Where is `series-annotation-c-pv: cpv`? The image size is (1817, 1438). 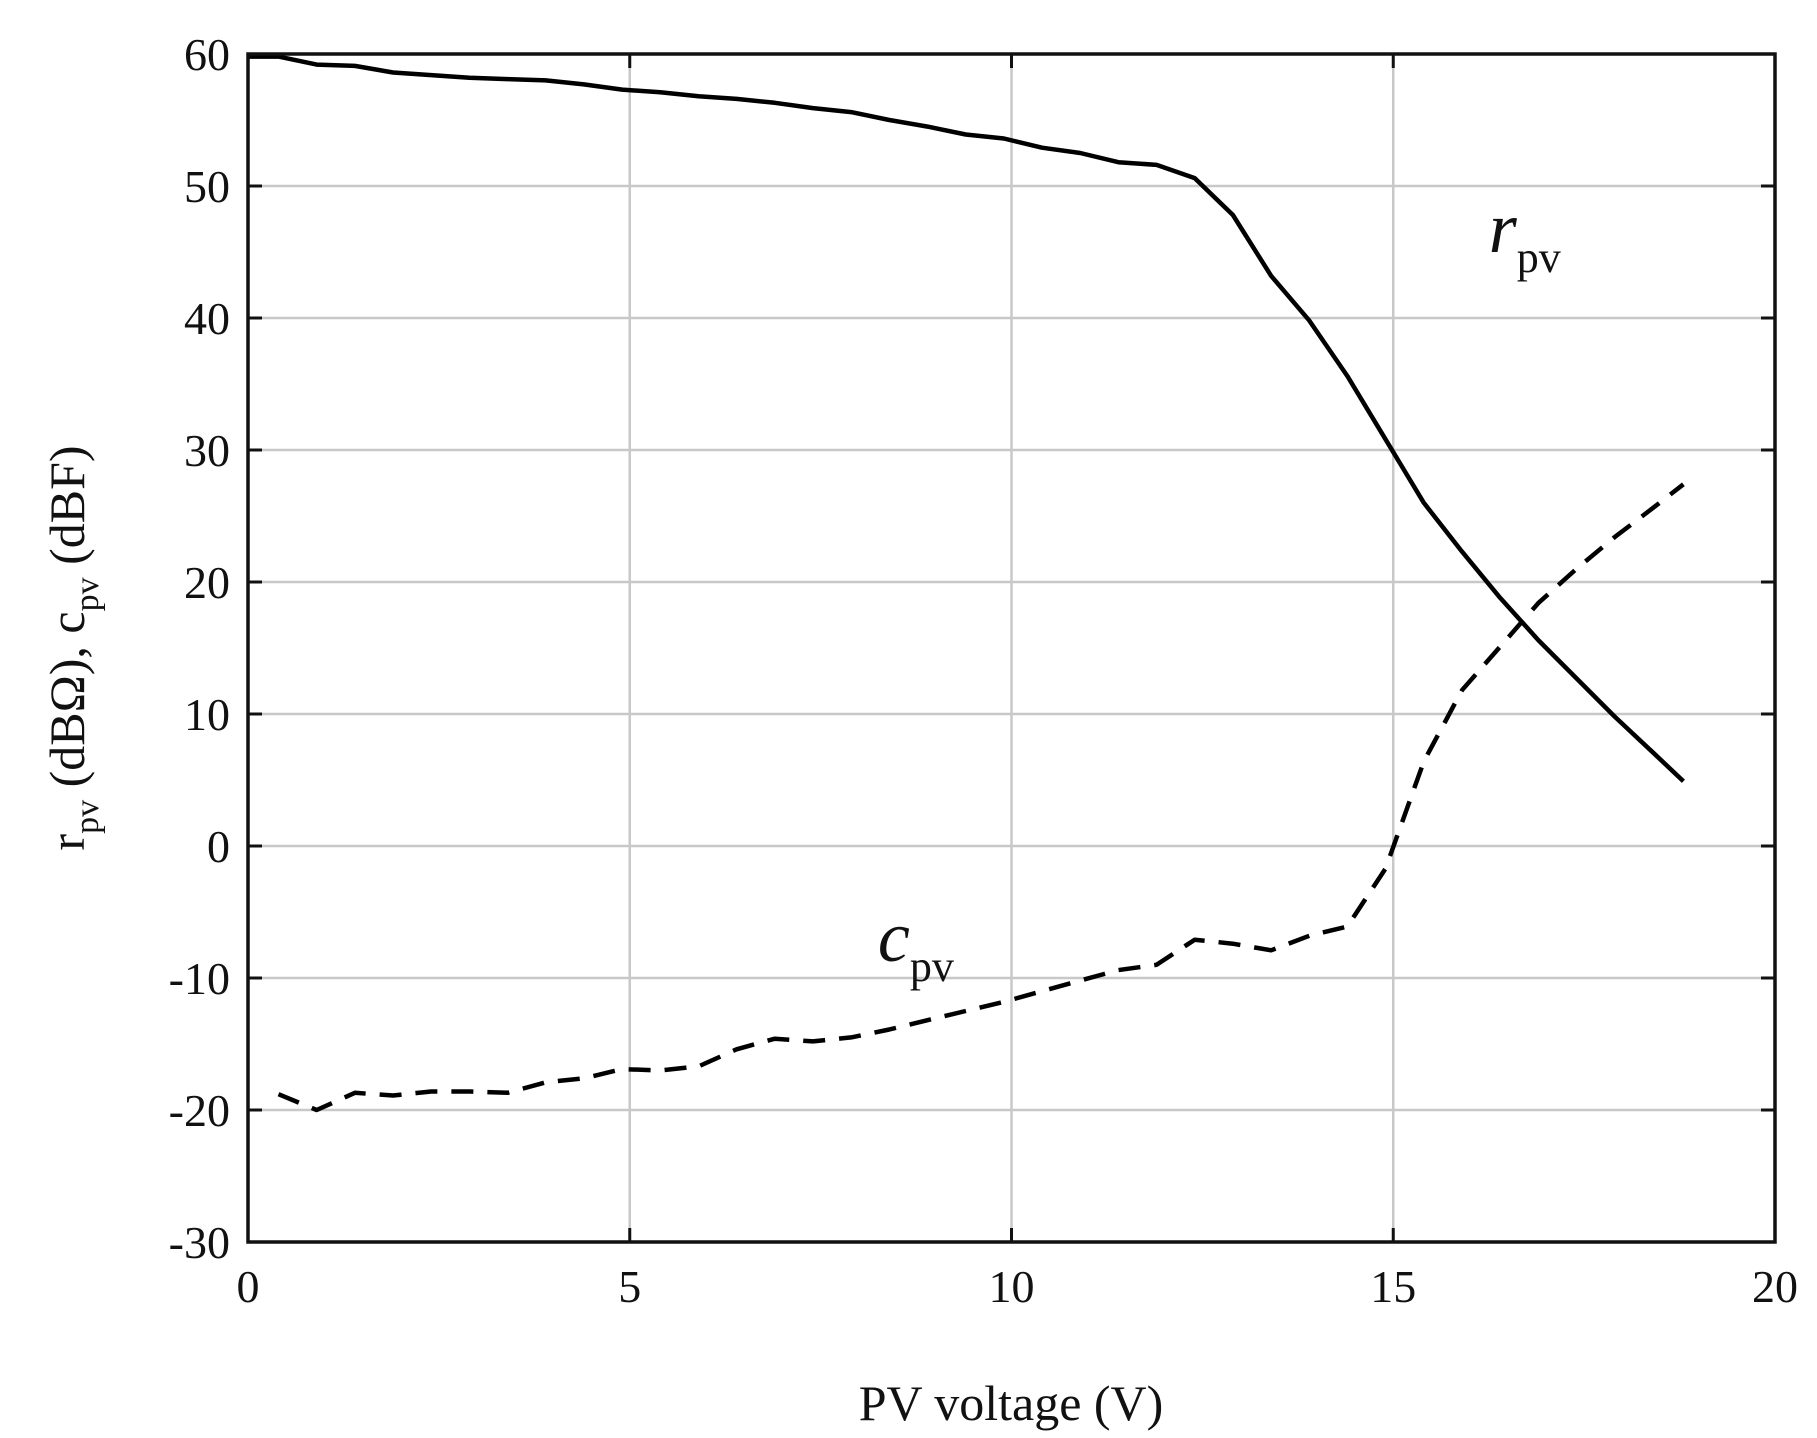 series-annotation-c-pv: cpv is located at coordinates (916, 944).